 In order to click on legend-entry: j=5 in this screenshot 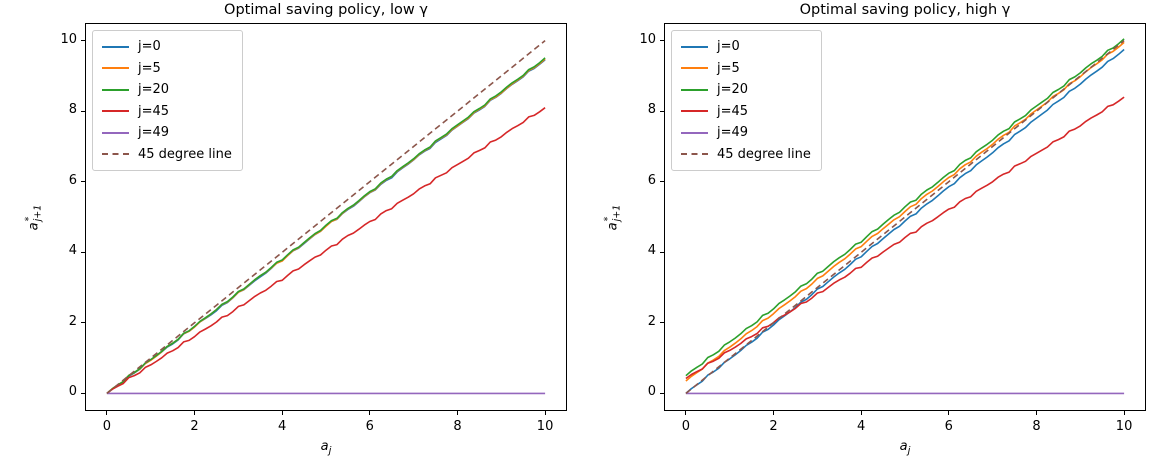, I will do `click(746, 69)`.